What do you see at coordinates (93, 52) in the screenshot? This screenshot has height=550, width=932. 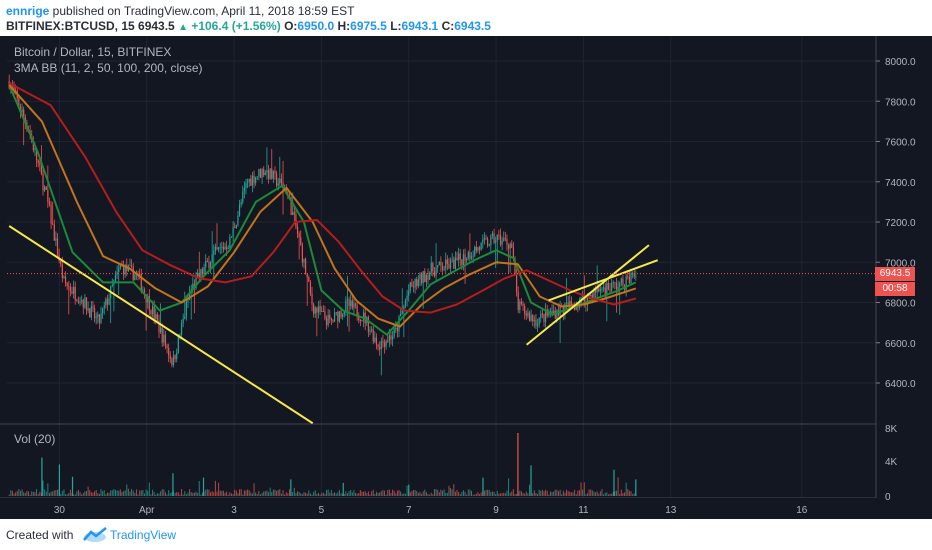 I see `chart-title: Bitcoin / Dollar, 15, BITFINEX` at bounding box center [93, 52].